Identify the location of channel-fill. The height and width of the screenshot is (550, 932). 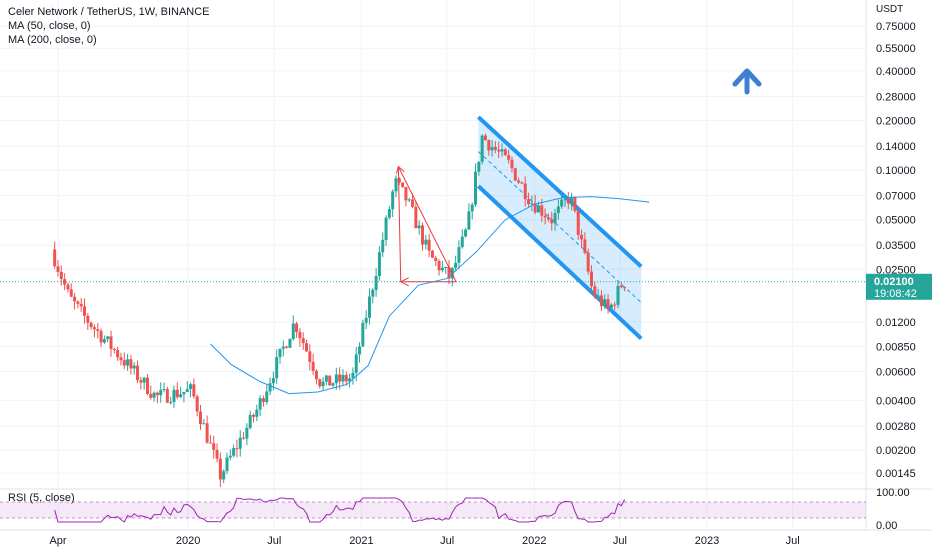
(560, 228).